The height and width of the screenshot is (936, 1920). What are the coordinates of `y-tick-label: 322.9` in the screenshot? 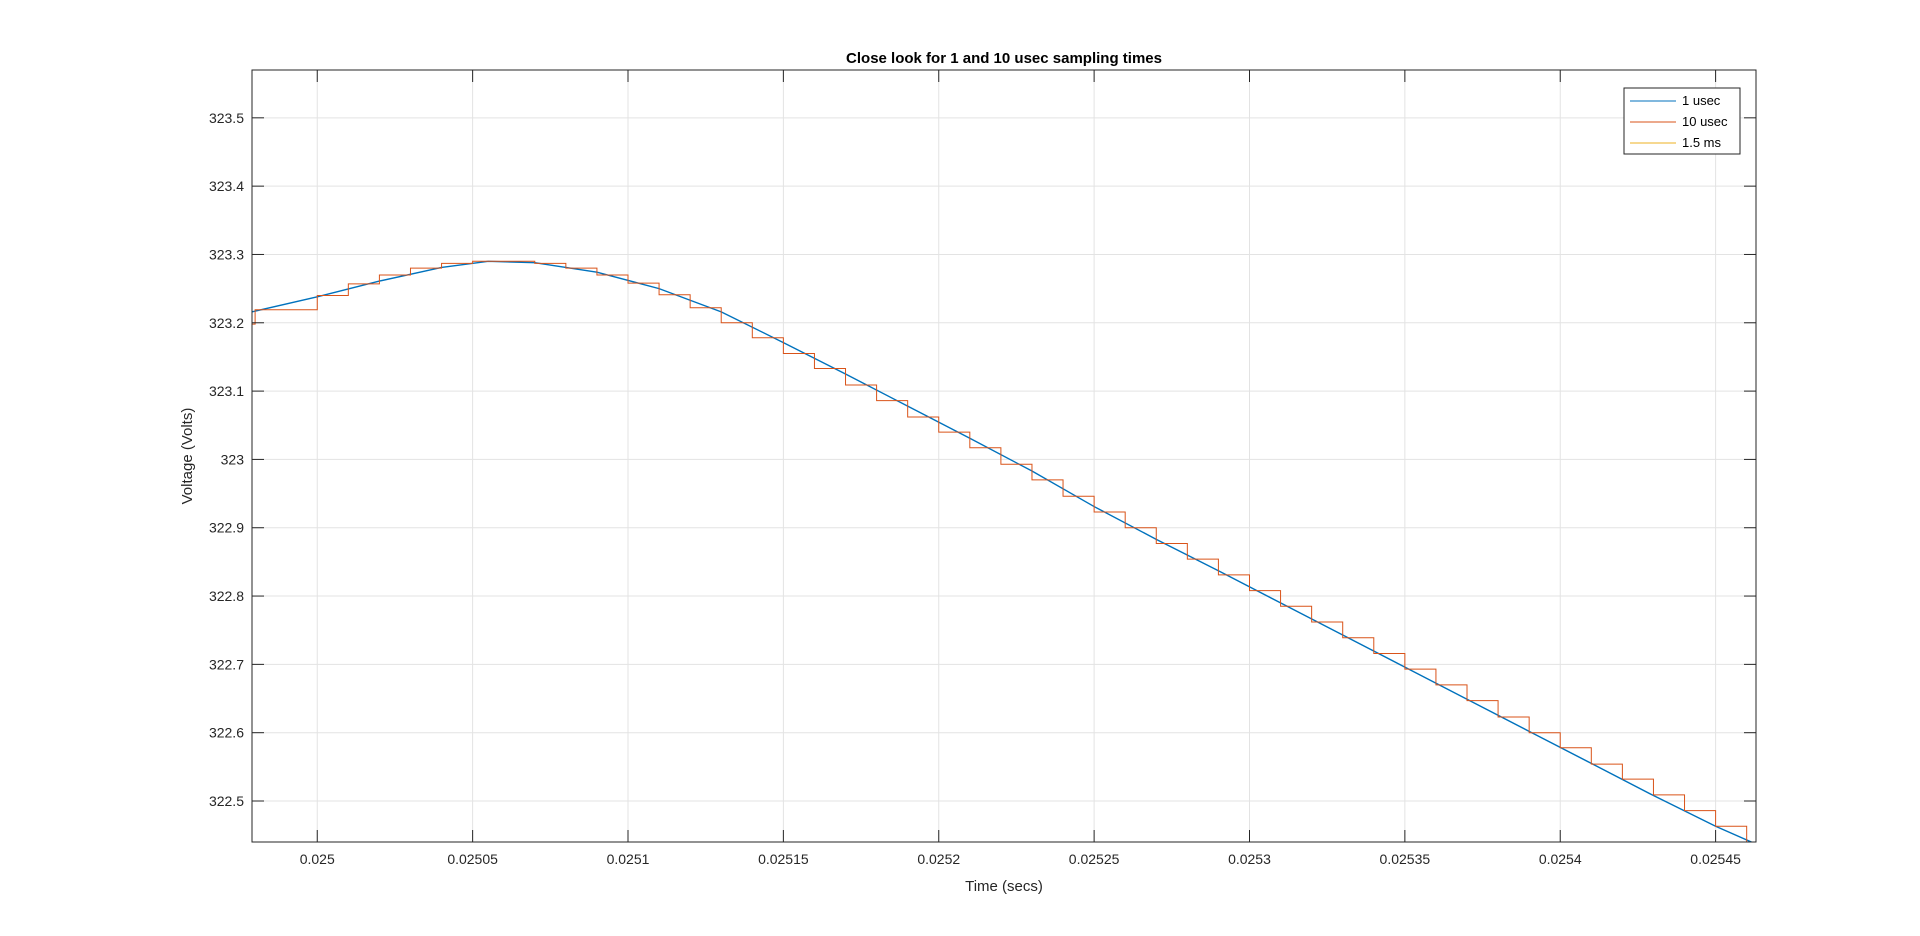 It's located at (226, 528).